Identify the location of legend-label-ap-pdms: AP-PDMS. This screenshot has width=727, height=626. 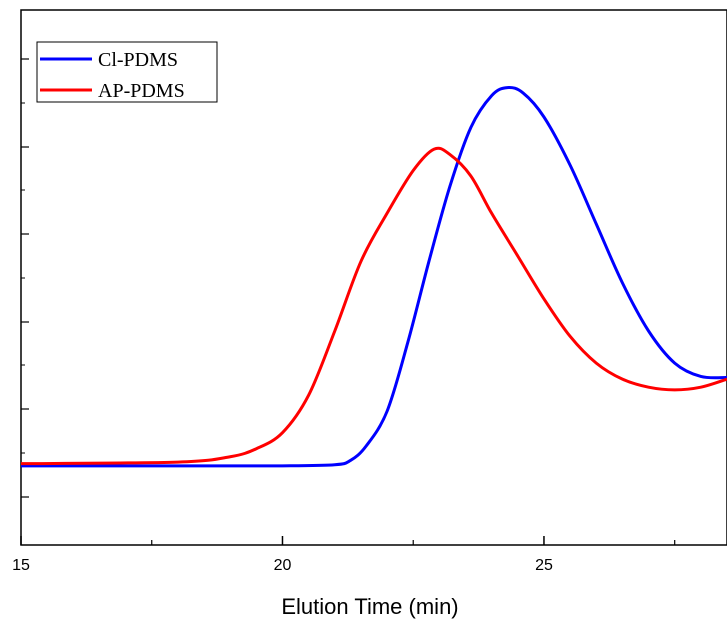
(141, 91).